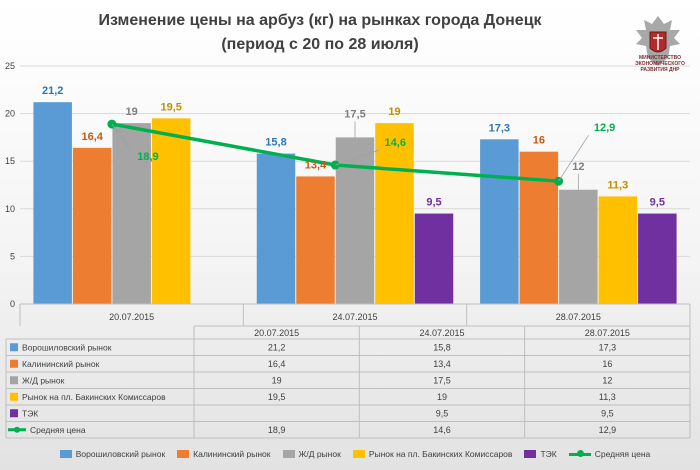 This screenshot has width=700, height=470. Describe the element at coordinates (12, 304) in the screenshot. I see `y-tick-label: 0` at that location.